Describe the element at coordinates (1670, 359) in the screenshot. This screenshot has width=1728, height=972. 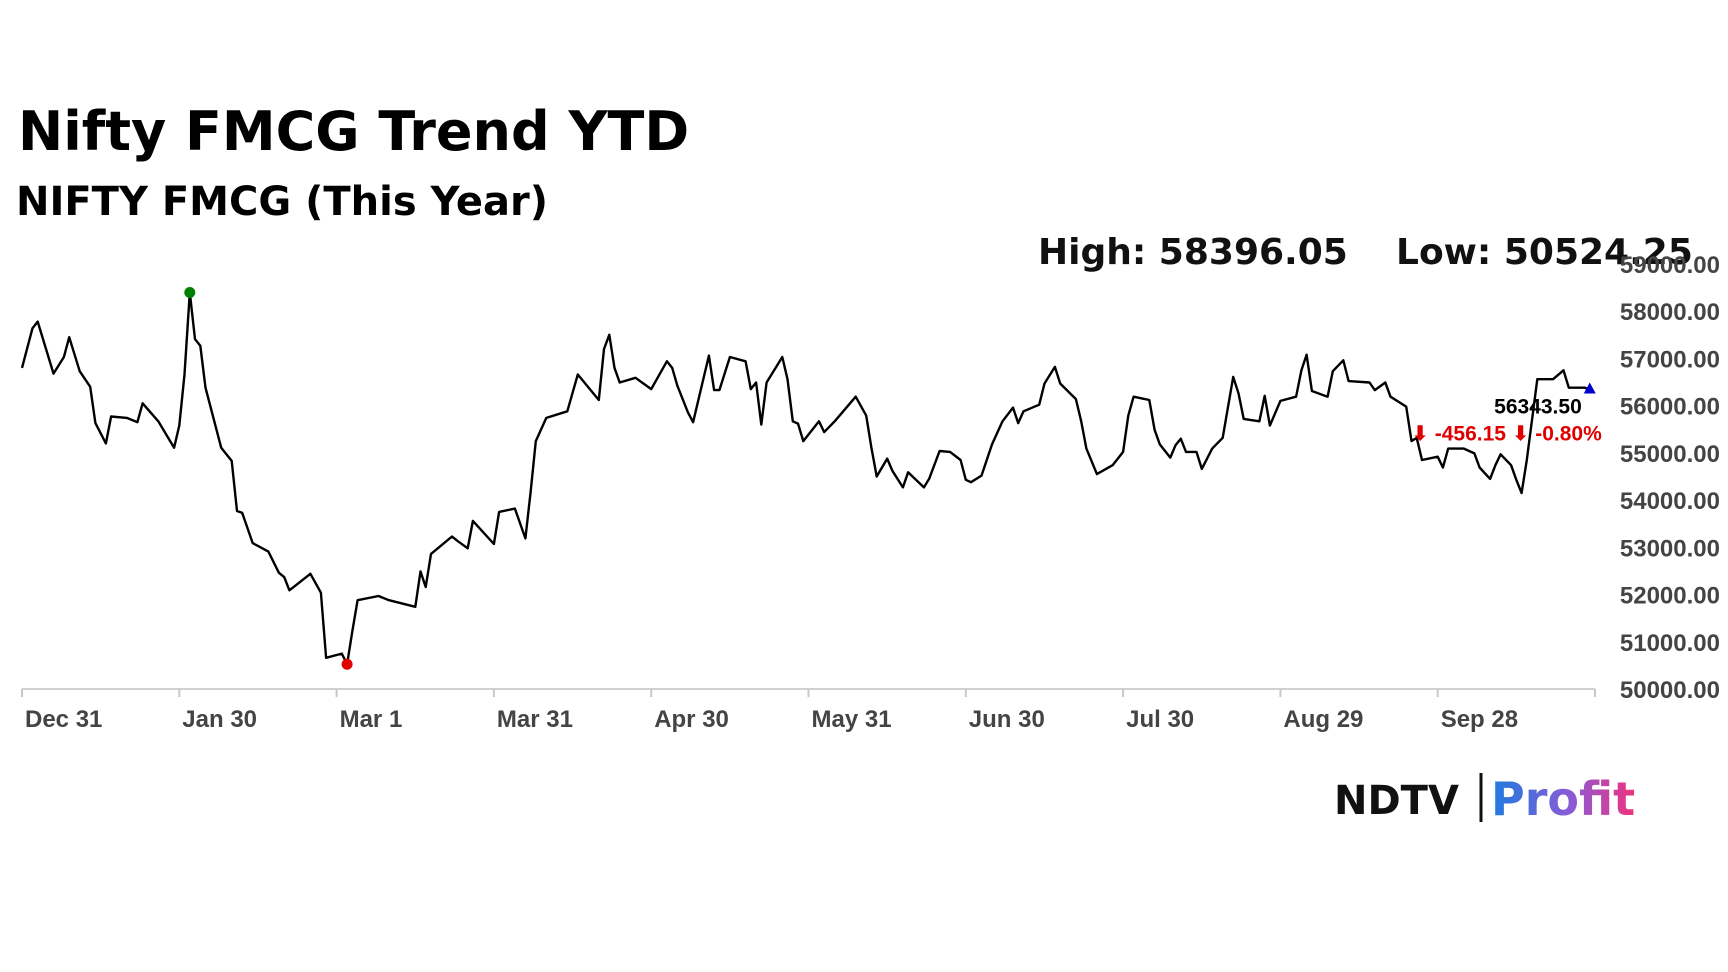
I see `y-tick-label: 57000.00` at that location.